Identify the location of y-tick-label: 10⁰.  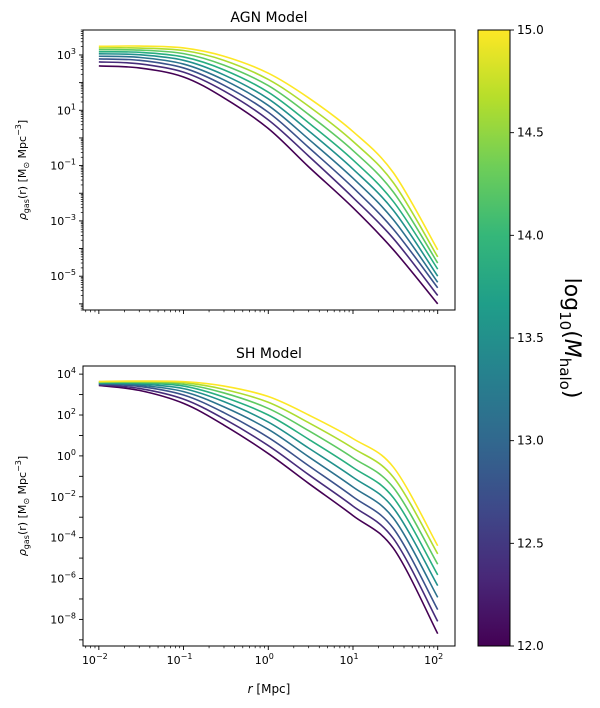
(66, 455).